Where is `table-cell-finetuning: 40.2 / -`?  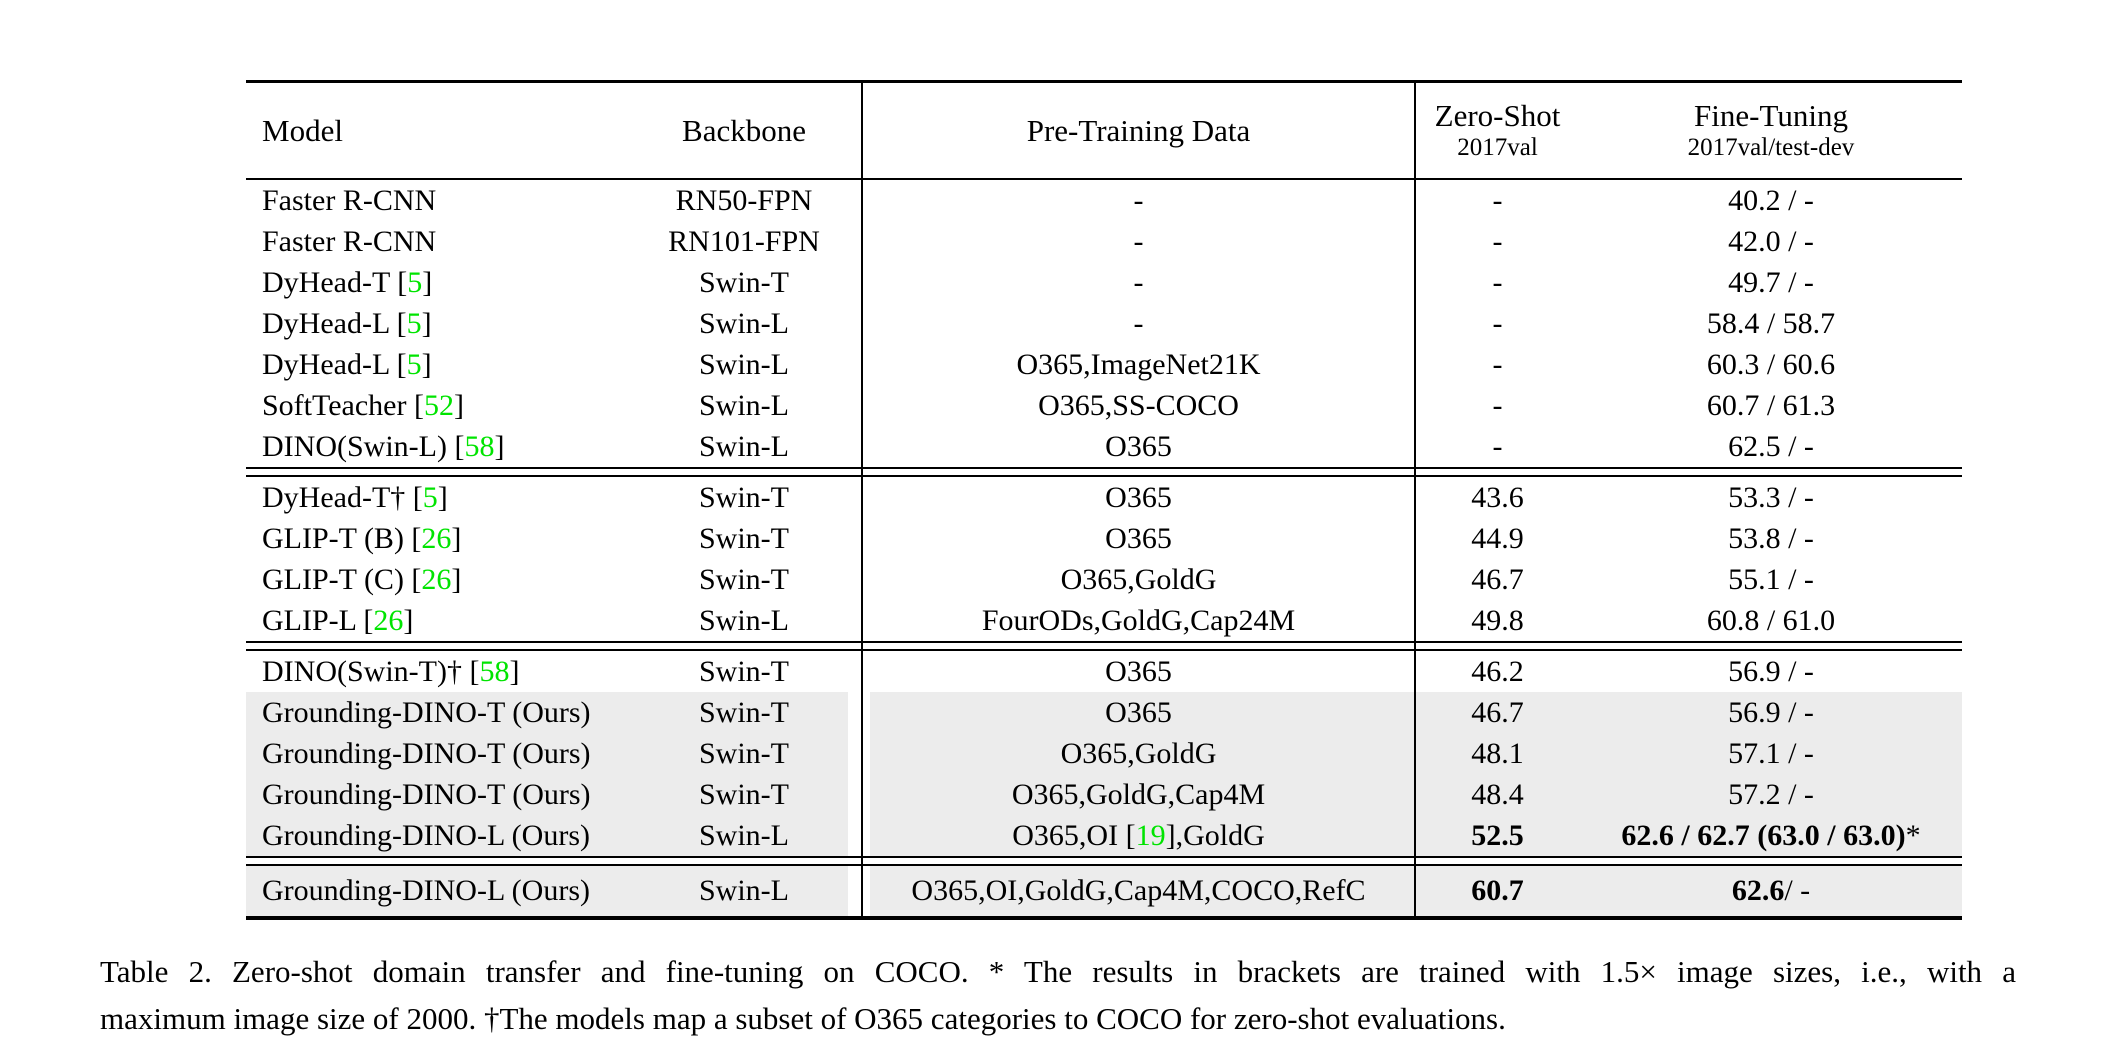
table-cell-finetuning: 40.2 / - is located at coordinates (1771, 200).